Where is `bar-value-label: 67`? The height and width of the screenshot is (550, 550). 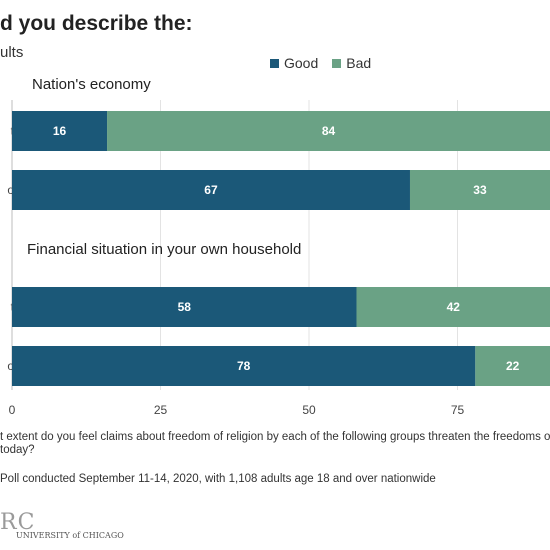 bar-value-label: 67 is located at coordinates (211, 190).